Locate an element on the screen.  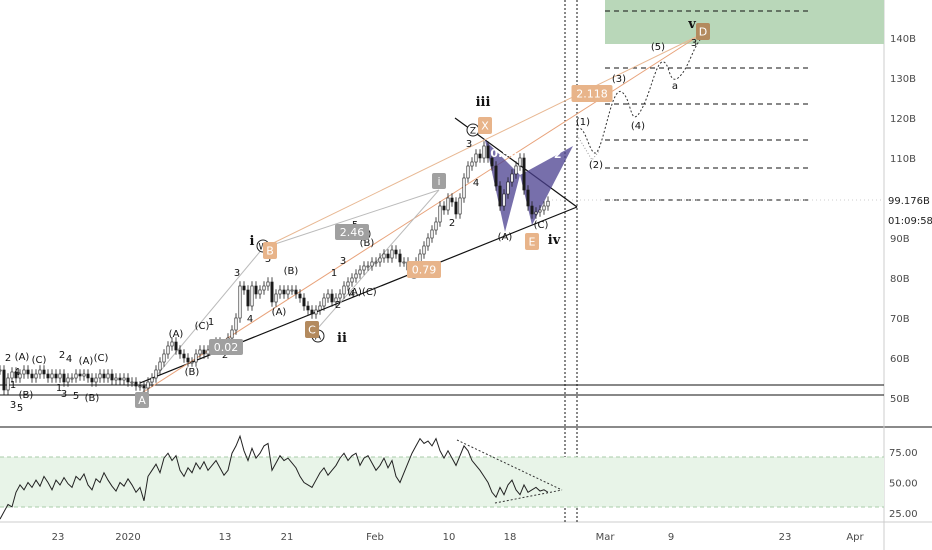
countdown-label: 01:09:58 is located at coordinates (910, 221).